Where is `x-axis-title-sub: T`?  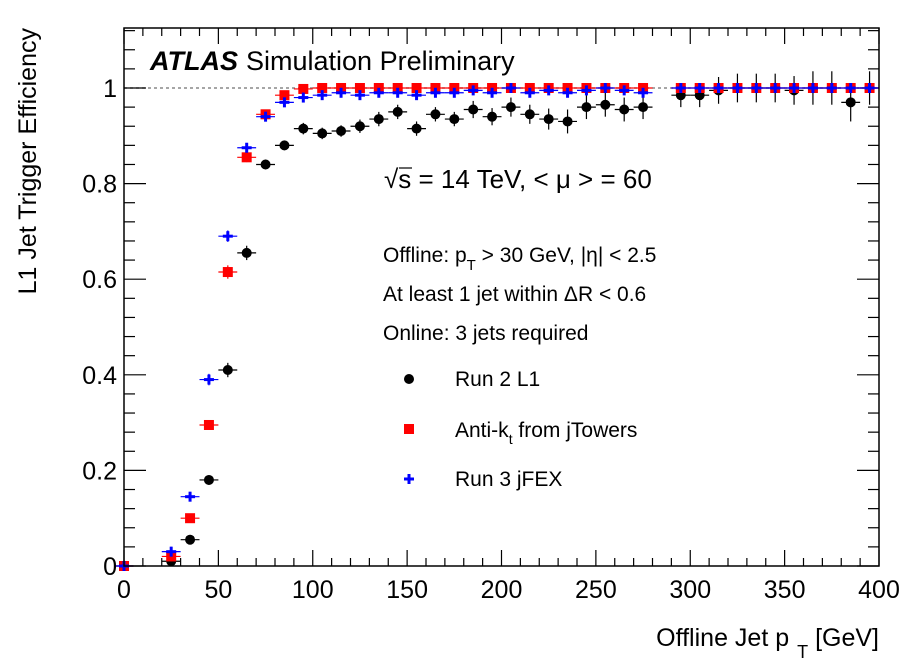
x-axis-title-sub: T is located at coordinates (802, 652).